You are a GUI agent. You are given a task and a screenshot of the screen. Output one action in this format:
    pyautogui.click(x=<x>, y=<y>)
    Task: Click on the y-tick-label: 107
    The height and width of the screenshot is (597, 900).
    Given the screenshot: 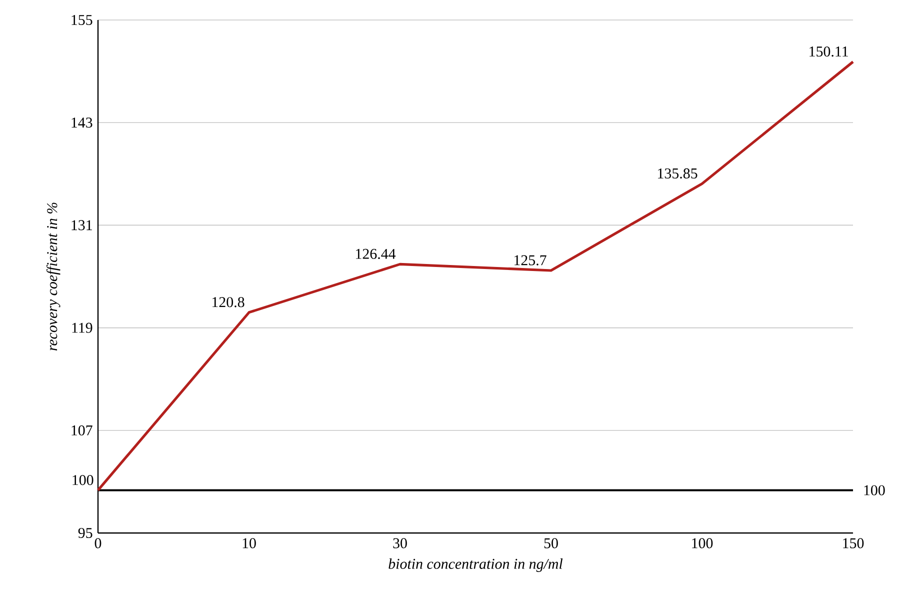 What is the action you would take?
    pyautogui.click(x=82, y=430)
    